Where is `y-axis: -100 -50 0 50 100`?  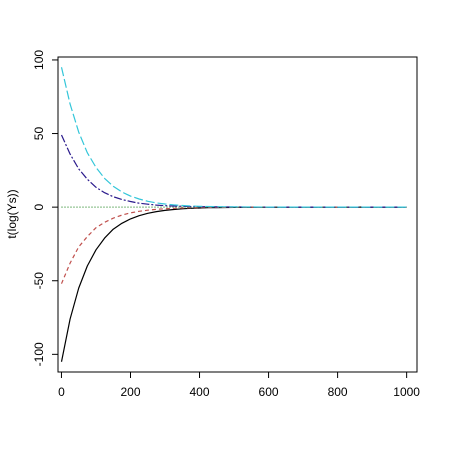
y-axis: -100 -50 0 50 100 is located at coordinates (45, 208).